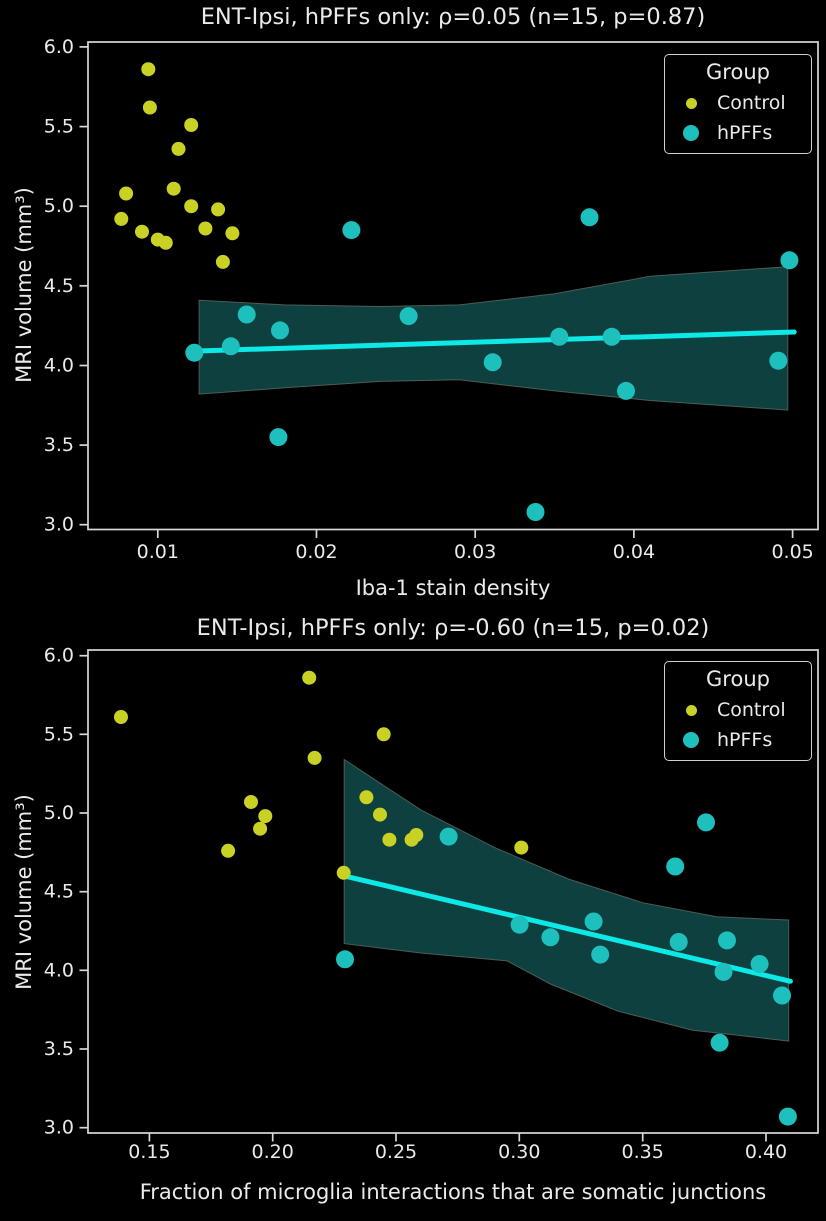  What do you see at coordinates (519, 1152) in the screenshot?
I see `x-tick-label: 0.30` at bounding box center [519, 1152].